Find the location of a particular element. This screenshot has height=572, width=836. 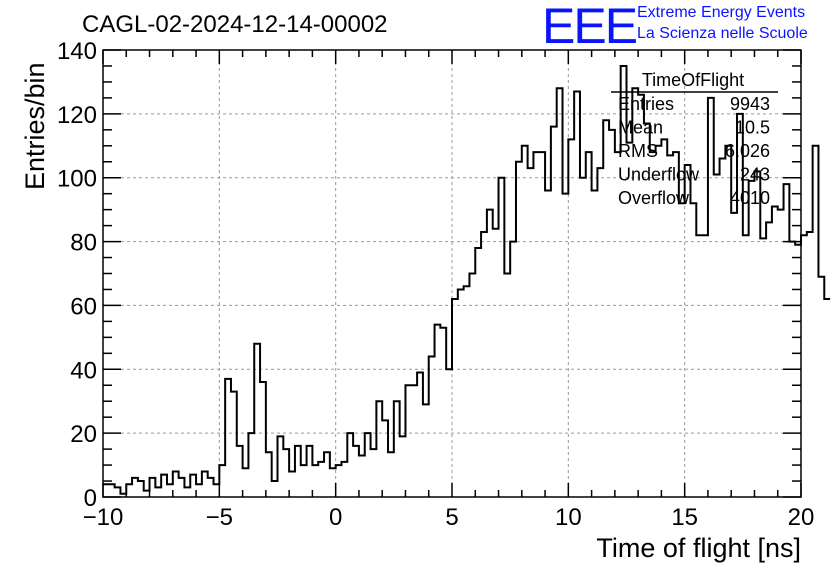

stats-row-label: Underflow is located at coordinates (659, 175).